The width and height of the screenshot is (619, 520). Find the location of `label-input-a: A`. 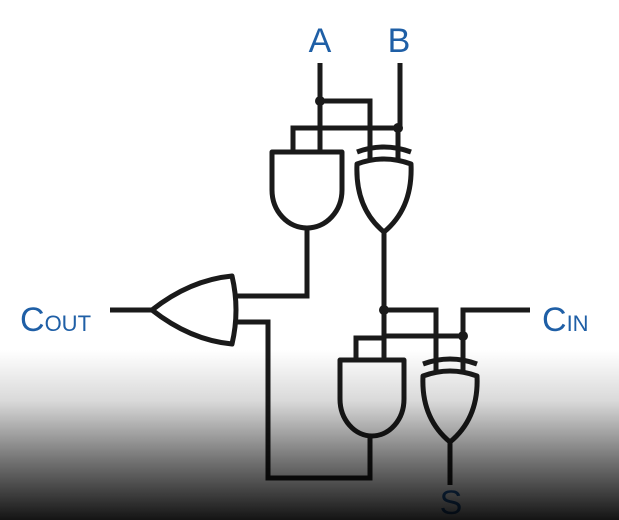

label-input-a: A is located at coordinates (320, 41).